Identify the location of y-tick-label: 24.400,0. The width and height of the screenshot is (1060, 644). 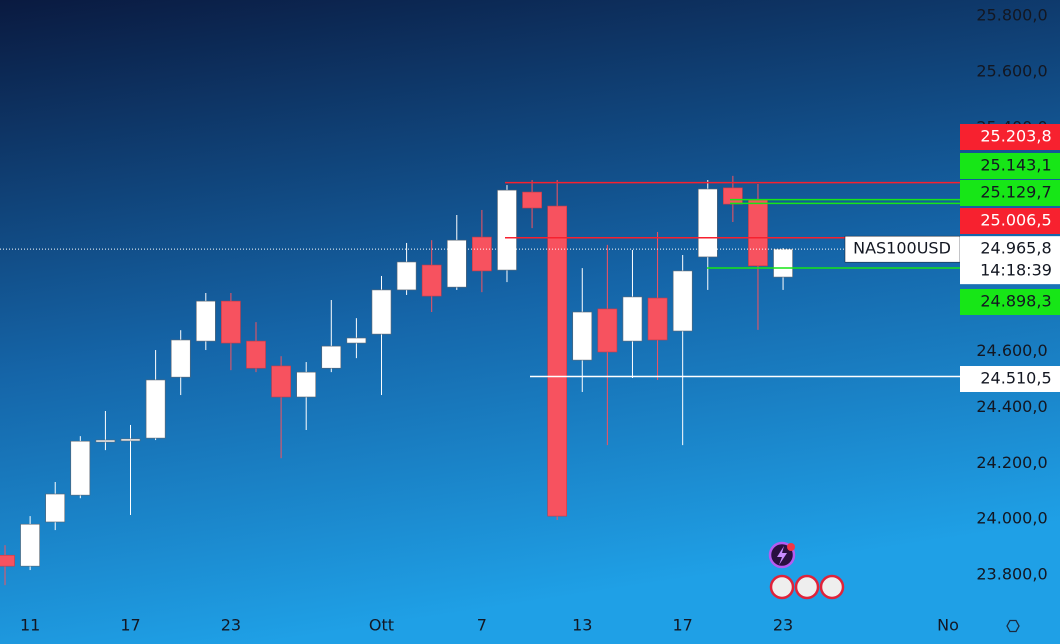
(1011, 406).